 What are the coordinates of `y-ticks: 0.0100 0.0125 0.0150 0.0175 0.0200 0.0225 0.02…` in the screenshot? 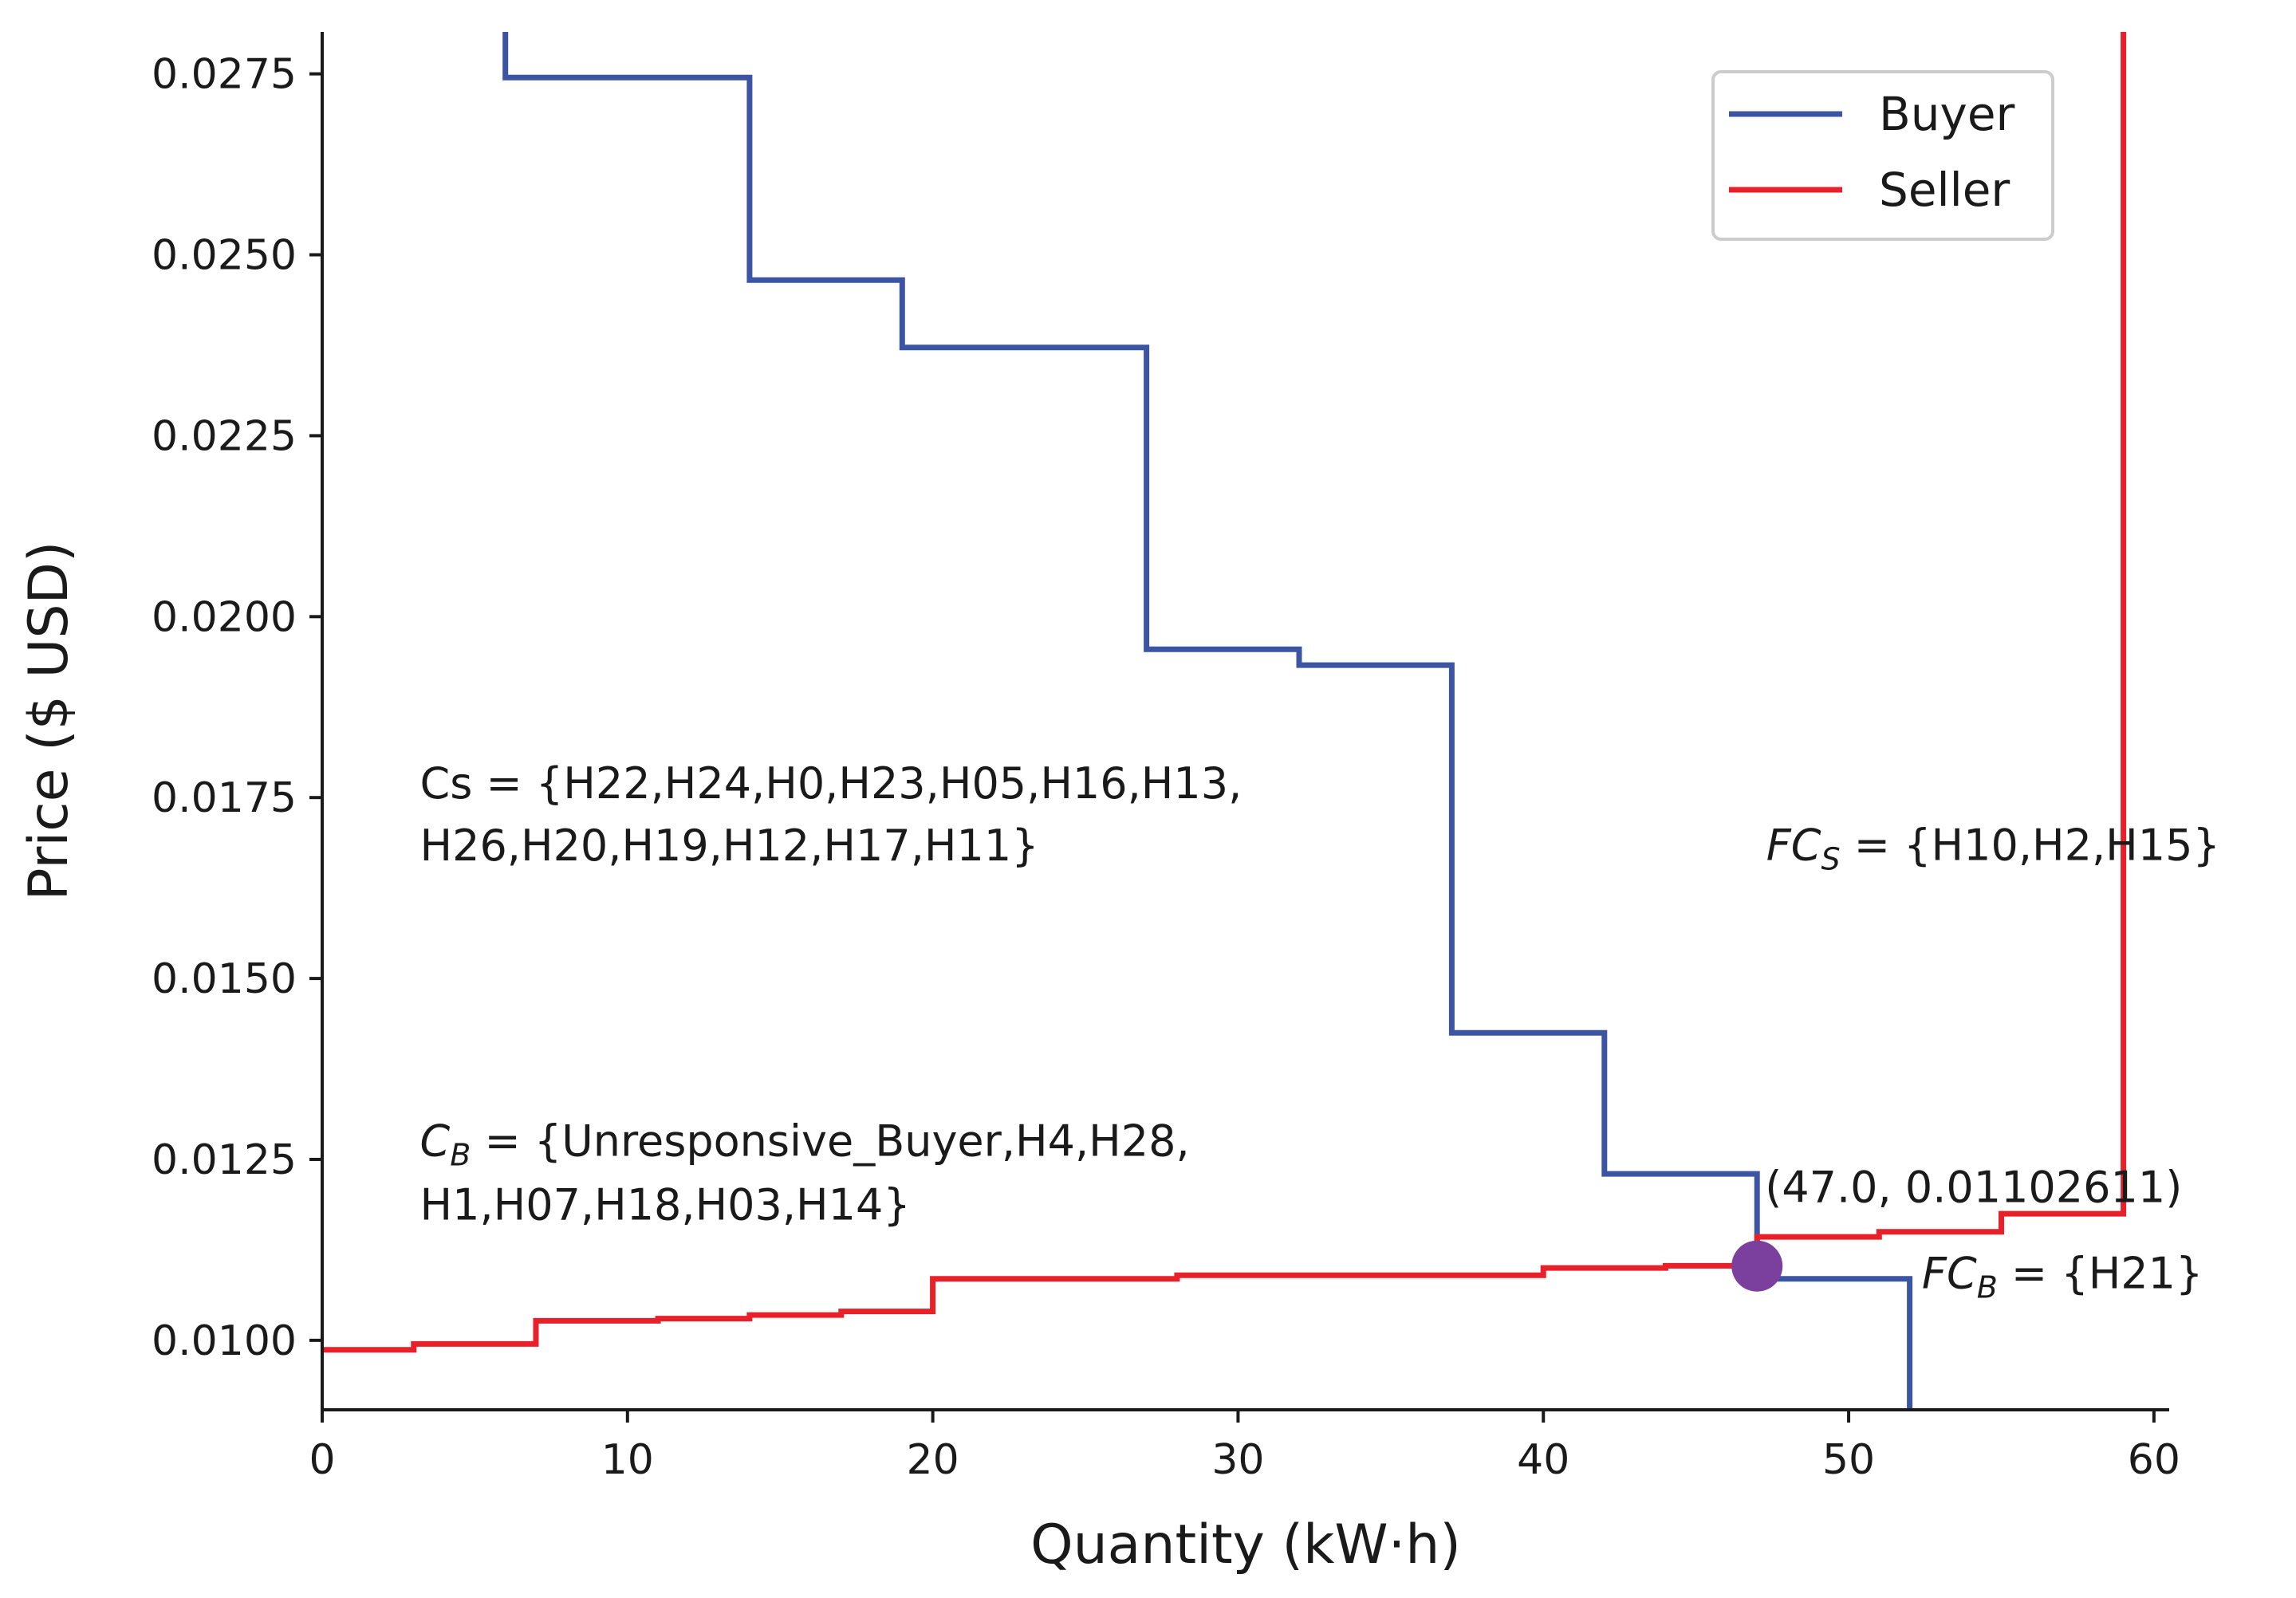 It's located at (237, 708).